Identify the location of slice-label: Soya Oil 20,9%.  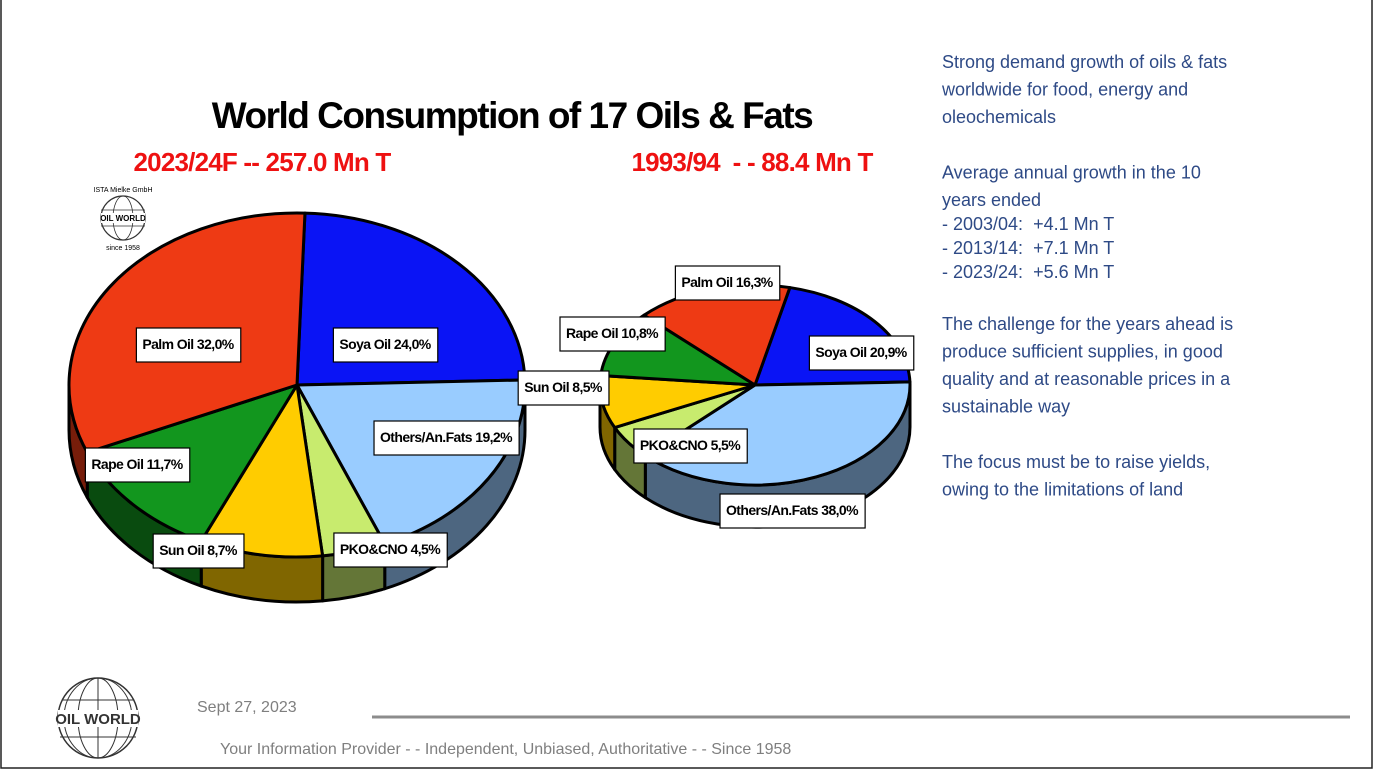
(861, 352).